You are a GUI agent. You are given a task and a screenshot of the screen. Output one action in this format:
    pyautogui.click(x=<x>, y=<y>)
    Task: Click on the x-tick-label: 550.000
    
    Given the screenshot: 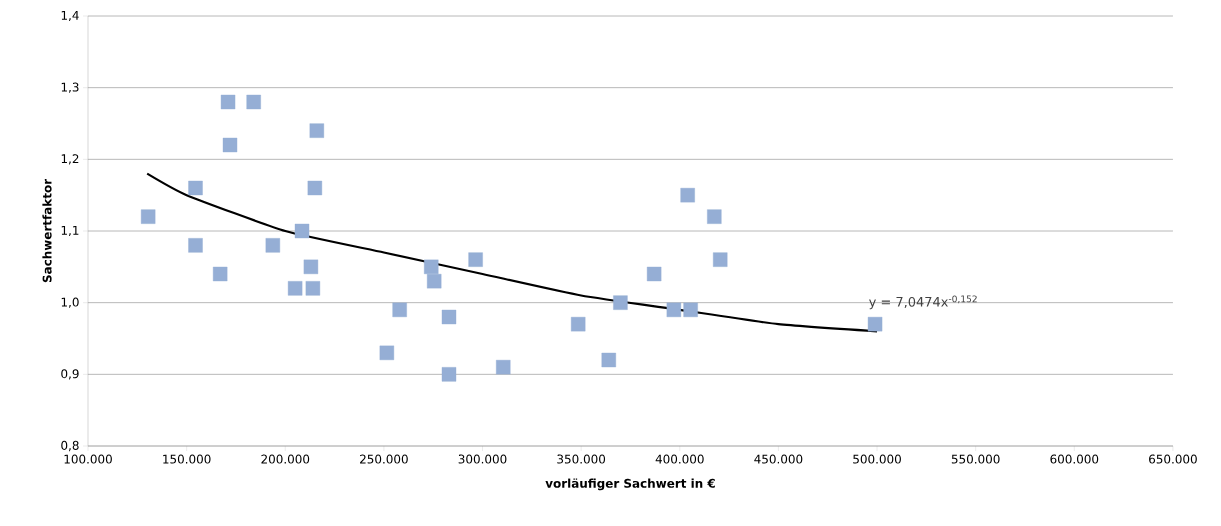 What is the action you would take?
    pyautogui.click(x=975, y=459)
    